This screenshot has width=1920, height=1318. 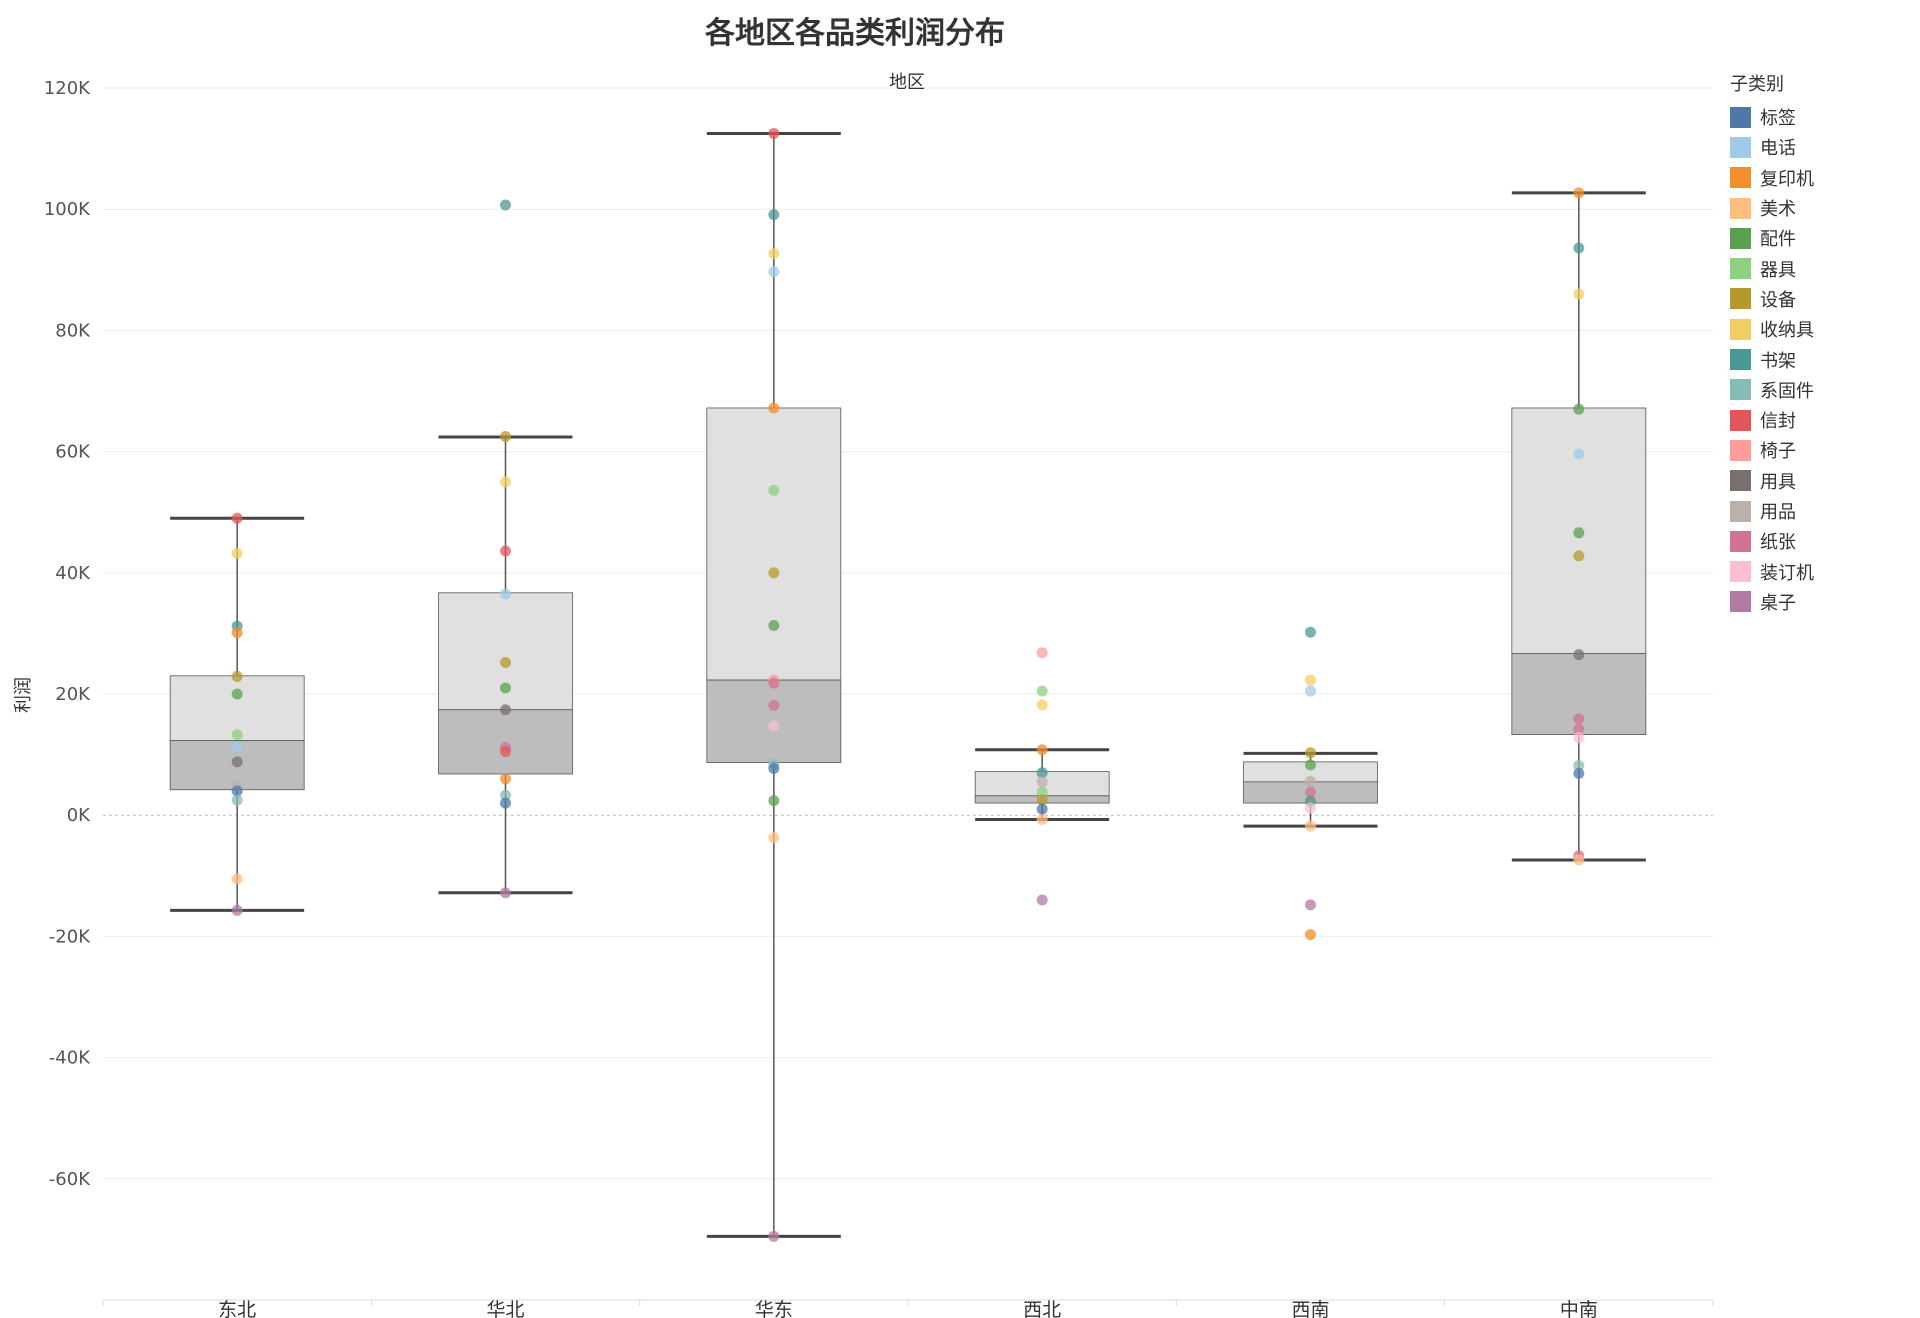 I want to click on legend-label: 设备, so click(x=1778, y=300).